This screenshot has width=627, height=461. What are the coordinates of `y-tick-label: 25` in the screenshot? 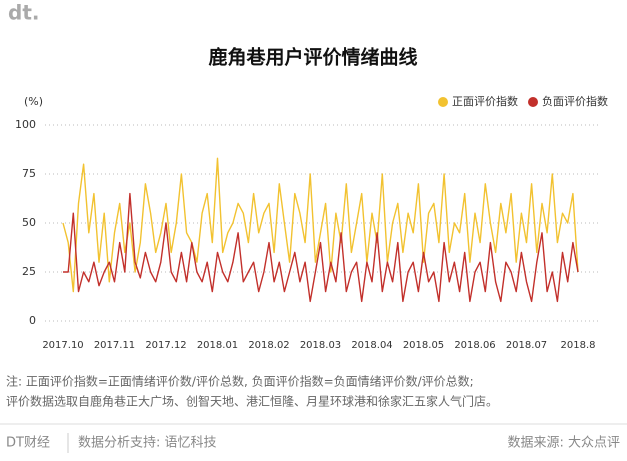 It's located at (29, 271).